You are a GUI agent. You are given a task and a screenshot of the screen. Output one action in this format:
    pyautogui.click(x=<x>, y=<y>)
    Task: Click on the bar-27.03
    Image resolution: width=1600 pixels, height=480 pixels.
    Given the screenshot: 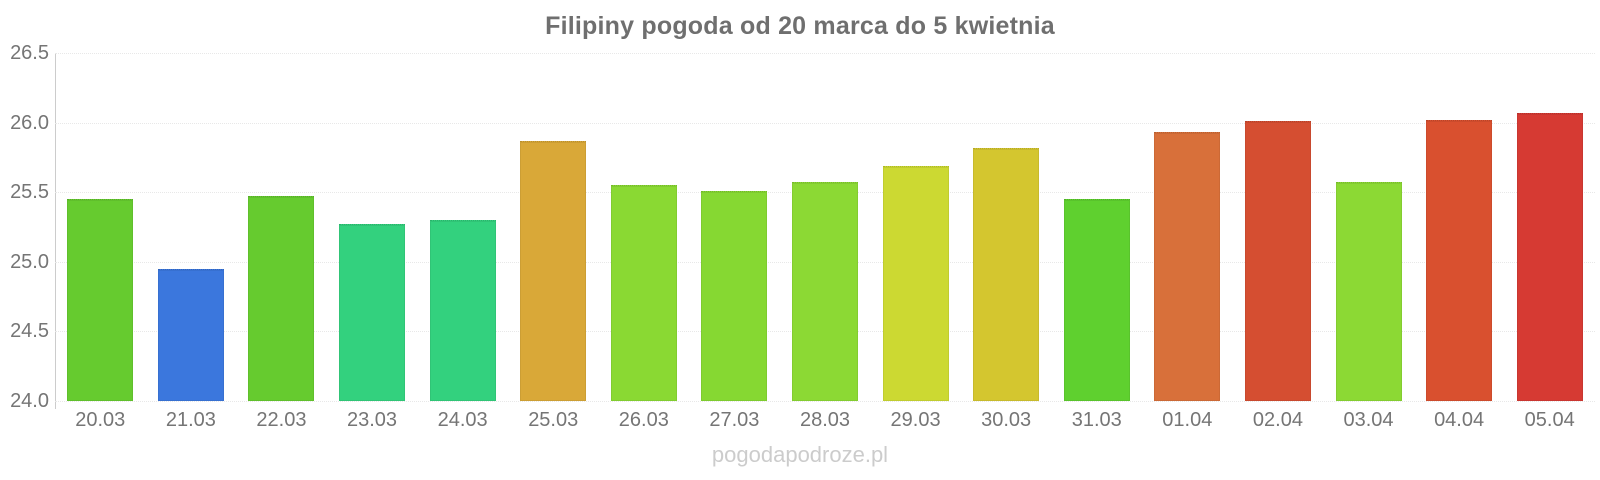 What is the action you would take?
    pyautogui.click(x=734, y=295)
    